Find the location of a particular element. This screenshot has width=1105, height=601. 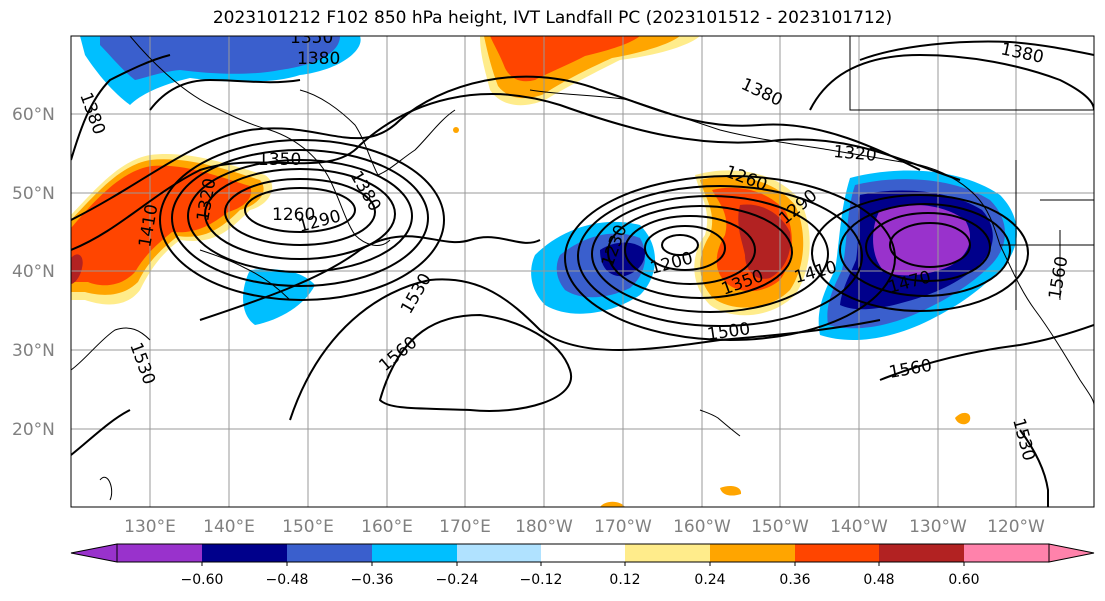

colorbar-tick-label: 0.60 is located at coordinates (963, 580).